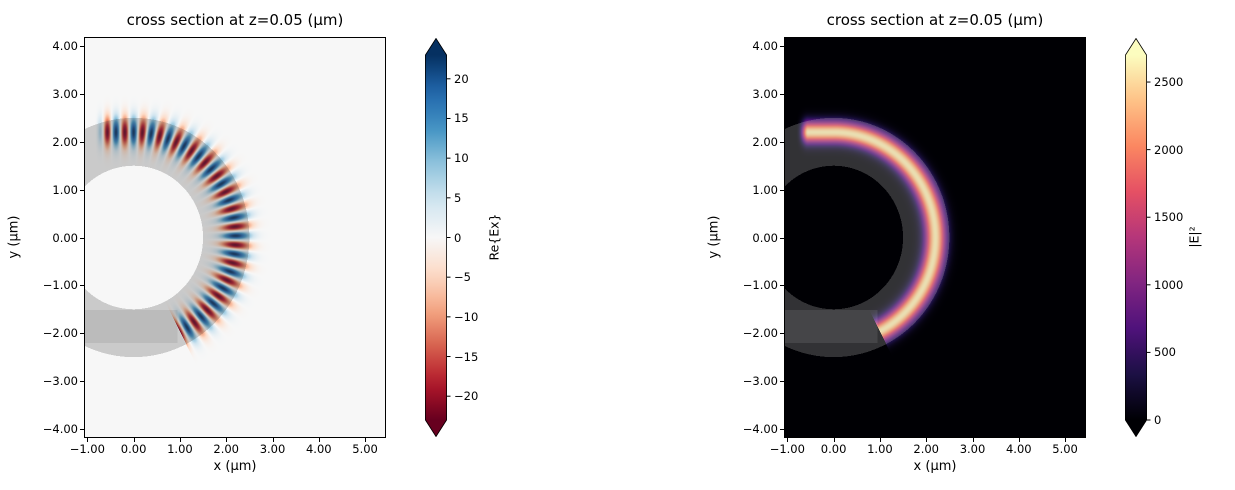  Describe the element at coordinates (1138, 237) in the screenshot. I see `colorbar-intensity` at that location.